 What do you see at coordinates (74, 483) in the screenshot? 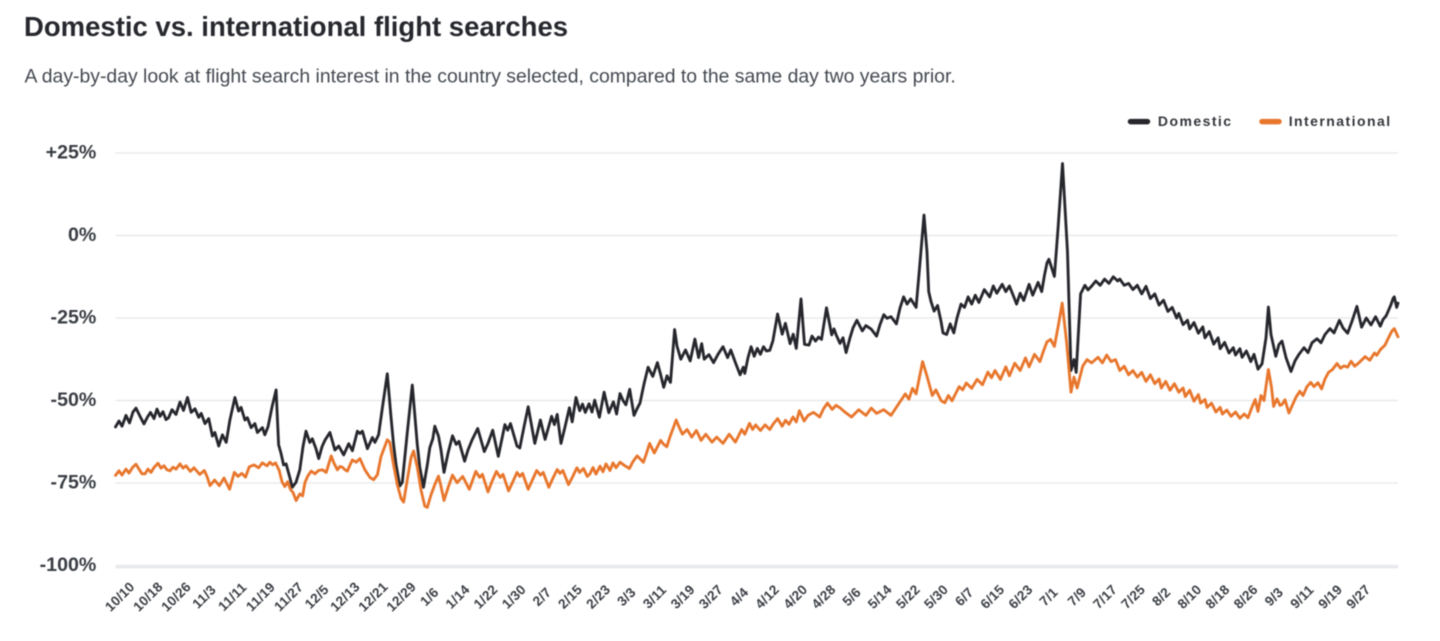
I see `svg-text: -75%` at bounding box center [74, 483].